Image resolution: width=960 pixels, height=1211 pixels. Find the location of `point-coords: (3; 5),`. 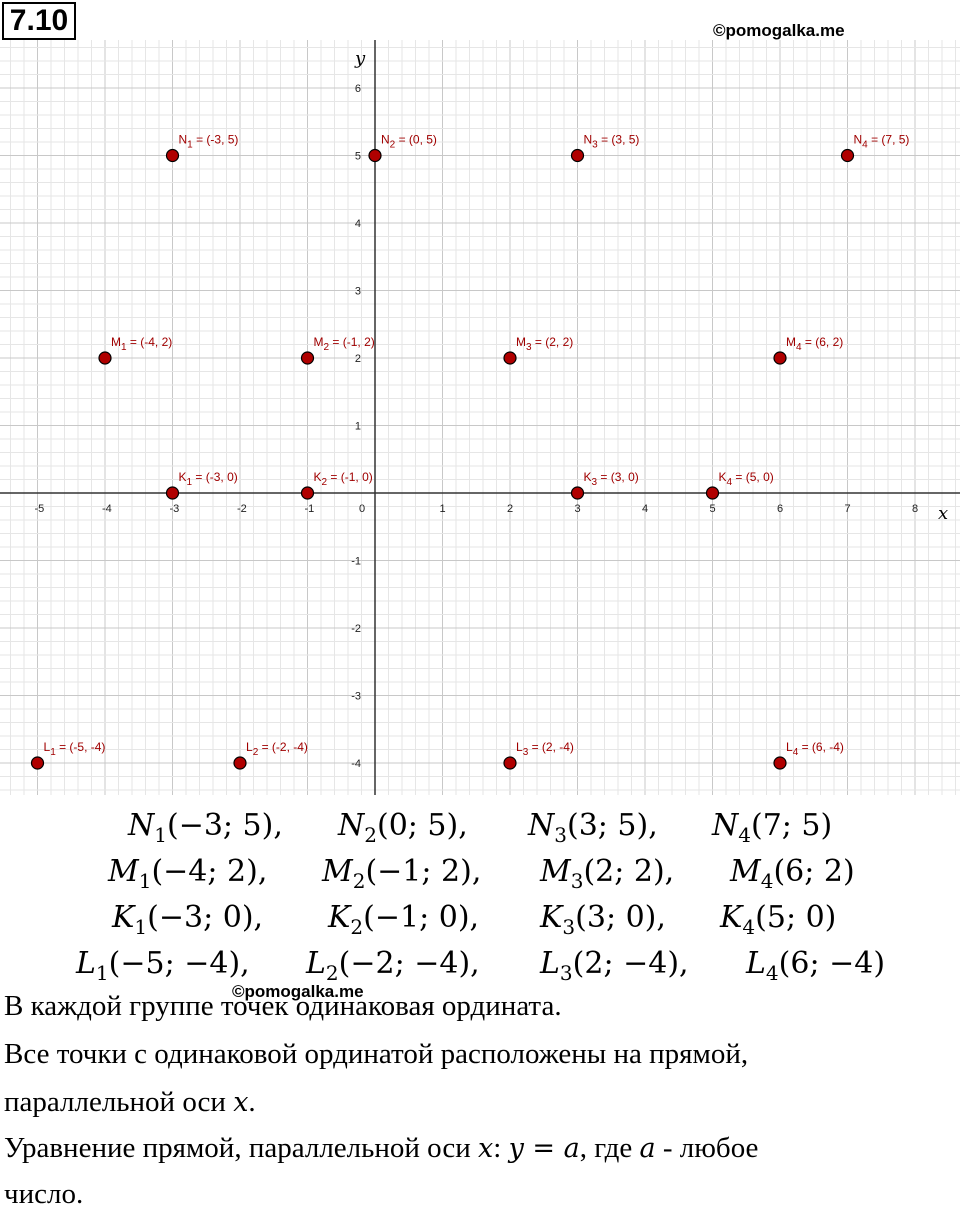

point-coords: (3; 5), is located at coordinates (612, 825).